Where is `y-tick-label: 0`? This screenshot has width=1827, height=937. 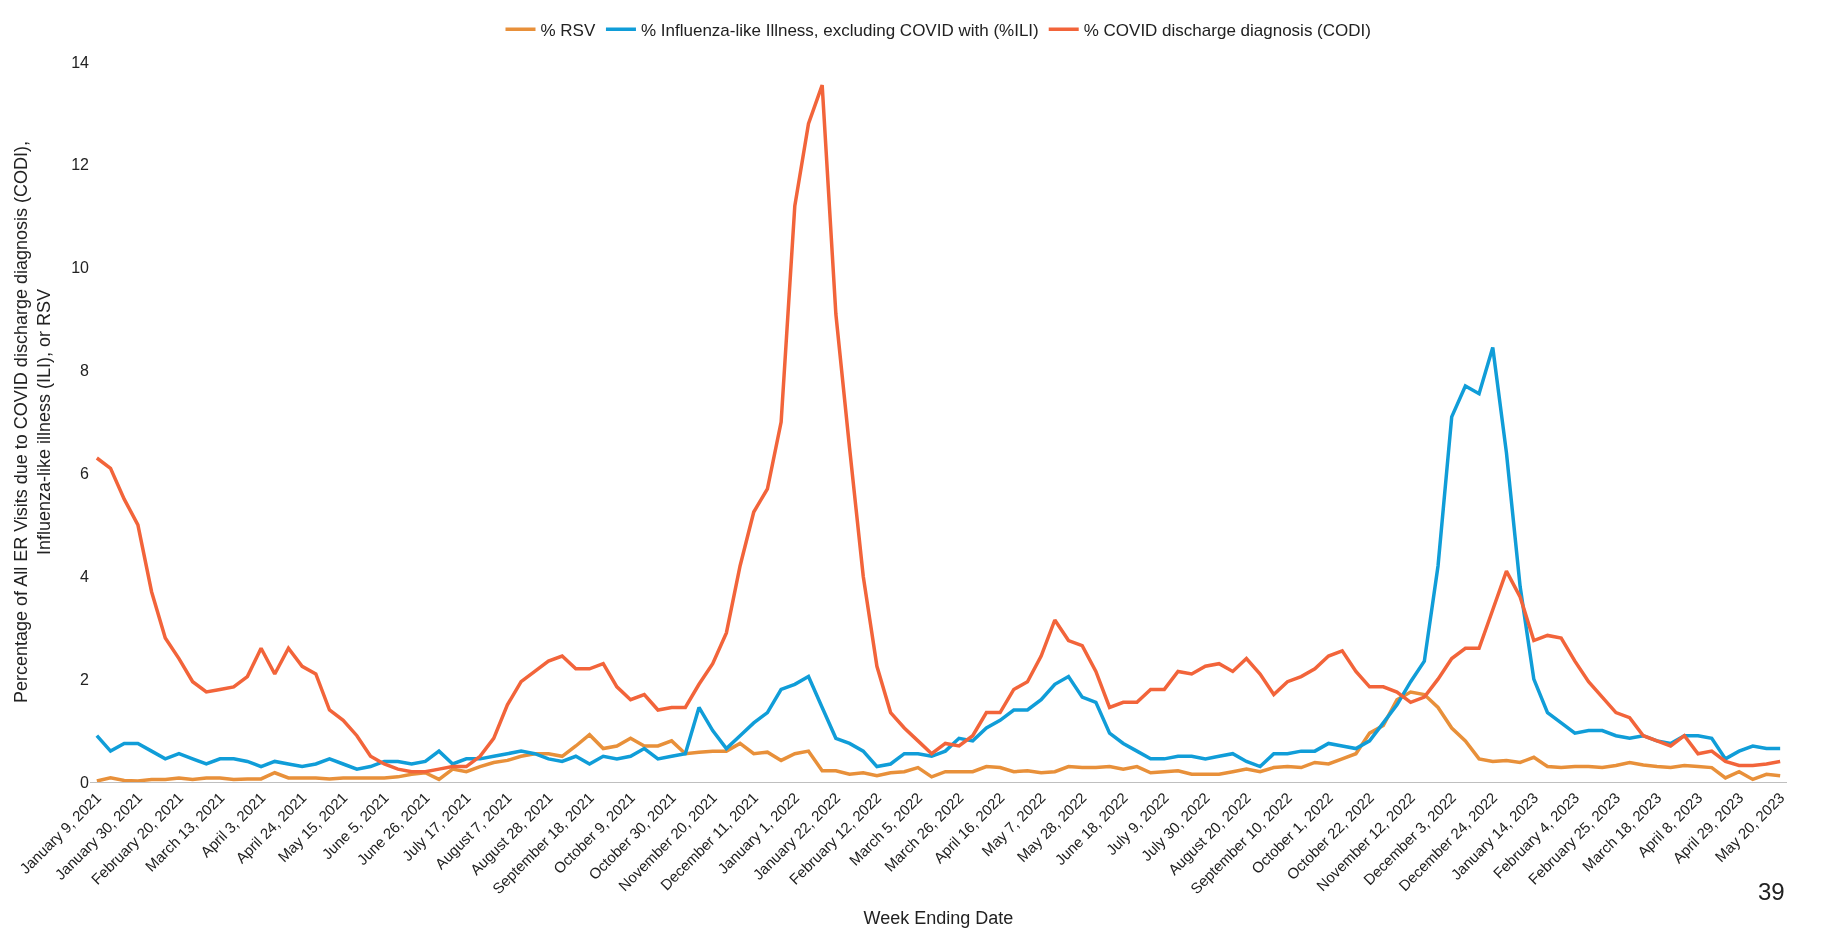
y-tick-label: 0 is located at coordinates (85, 782).